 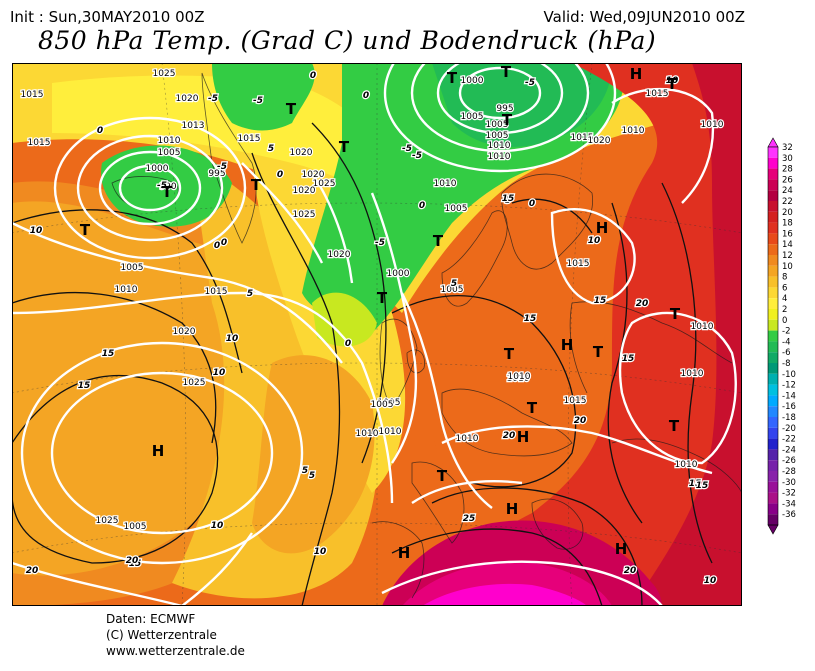 I want to click on legend-label: -22, so click(x=789, y=440).